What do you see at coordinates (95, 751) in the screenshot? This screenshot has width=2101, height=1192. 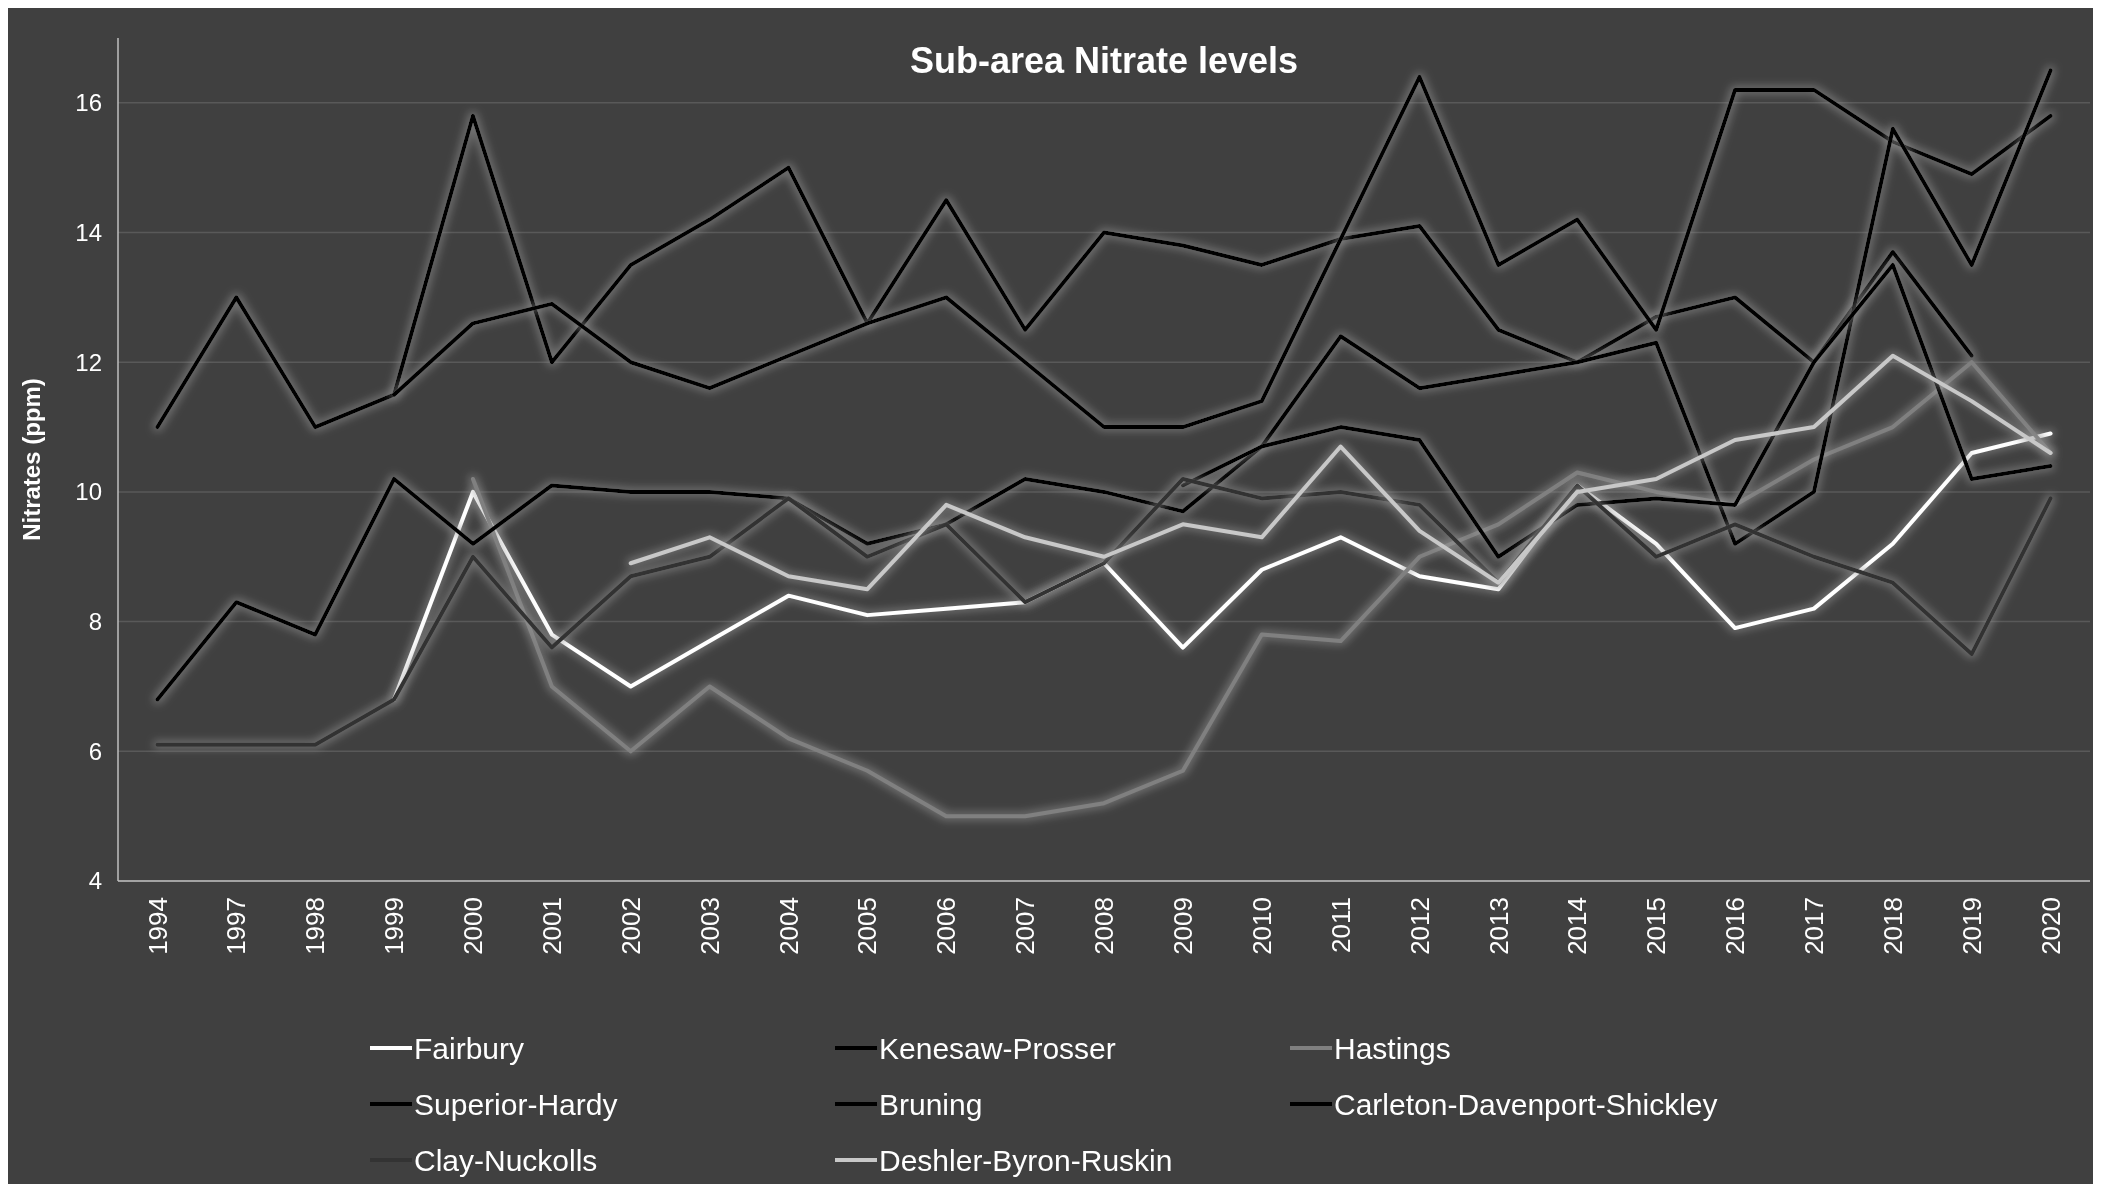 I see `y-tick-label: 6` at bounding box center [95, 751].